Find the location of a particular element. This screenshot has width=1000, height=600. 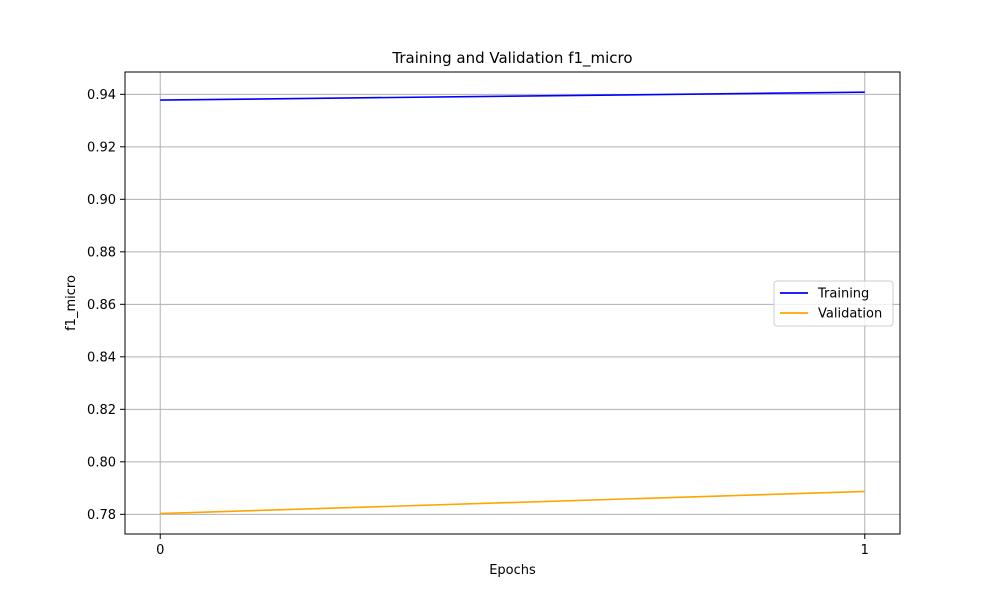

x-axis-label: Epochs is located at coordinates (512, 570).